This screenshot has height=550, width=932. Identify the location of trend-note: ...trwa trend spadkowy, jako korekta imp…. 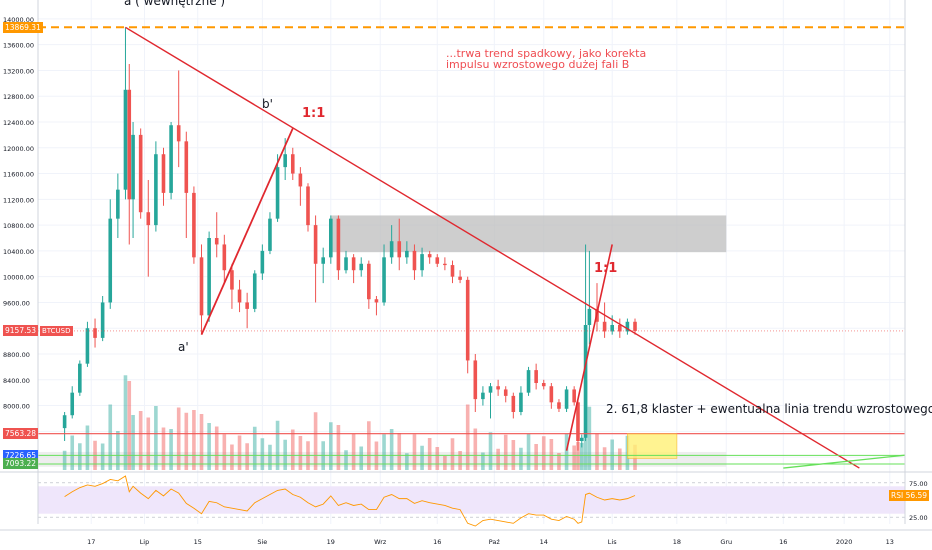
(546, 59).